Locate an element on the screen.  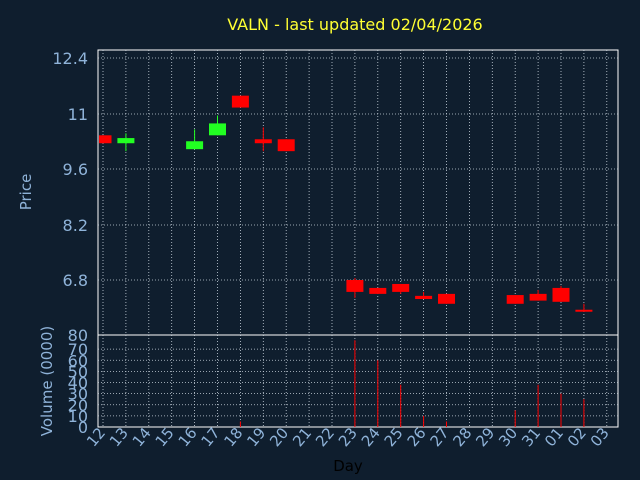
x-tick-label: 30 is located at coordinates (508, 437).